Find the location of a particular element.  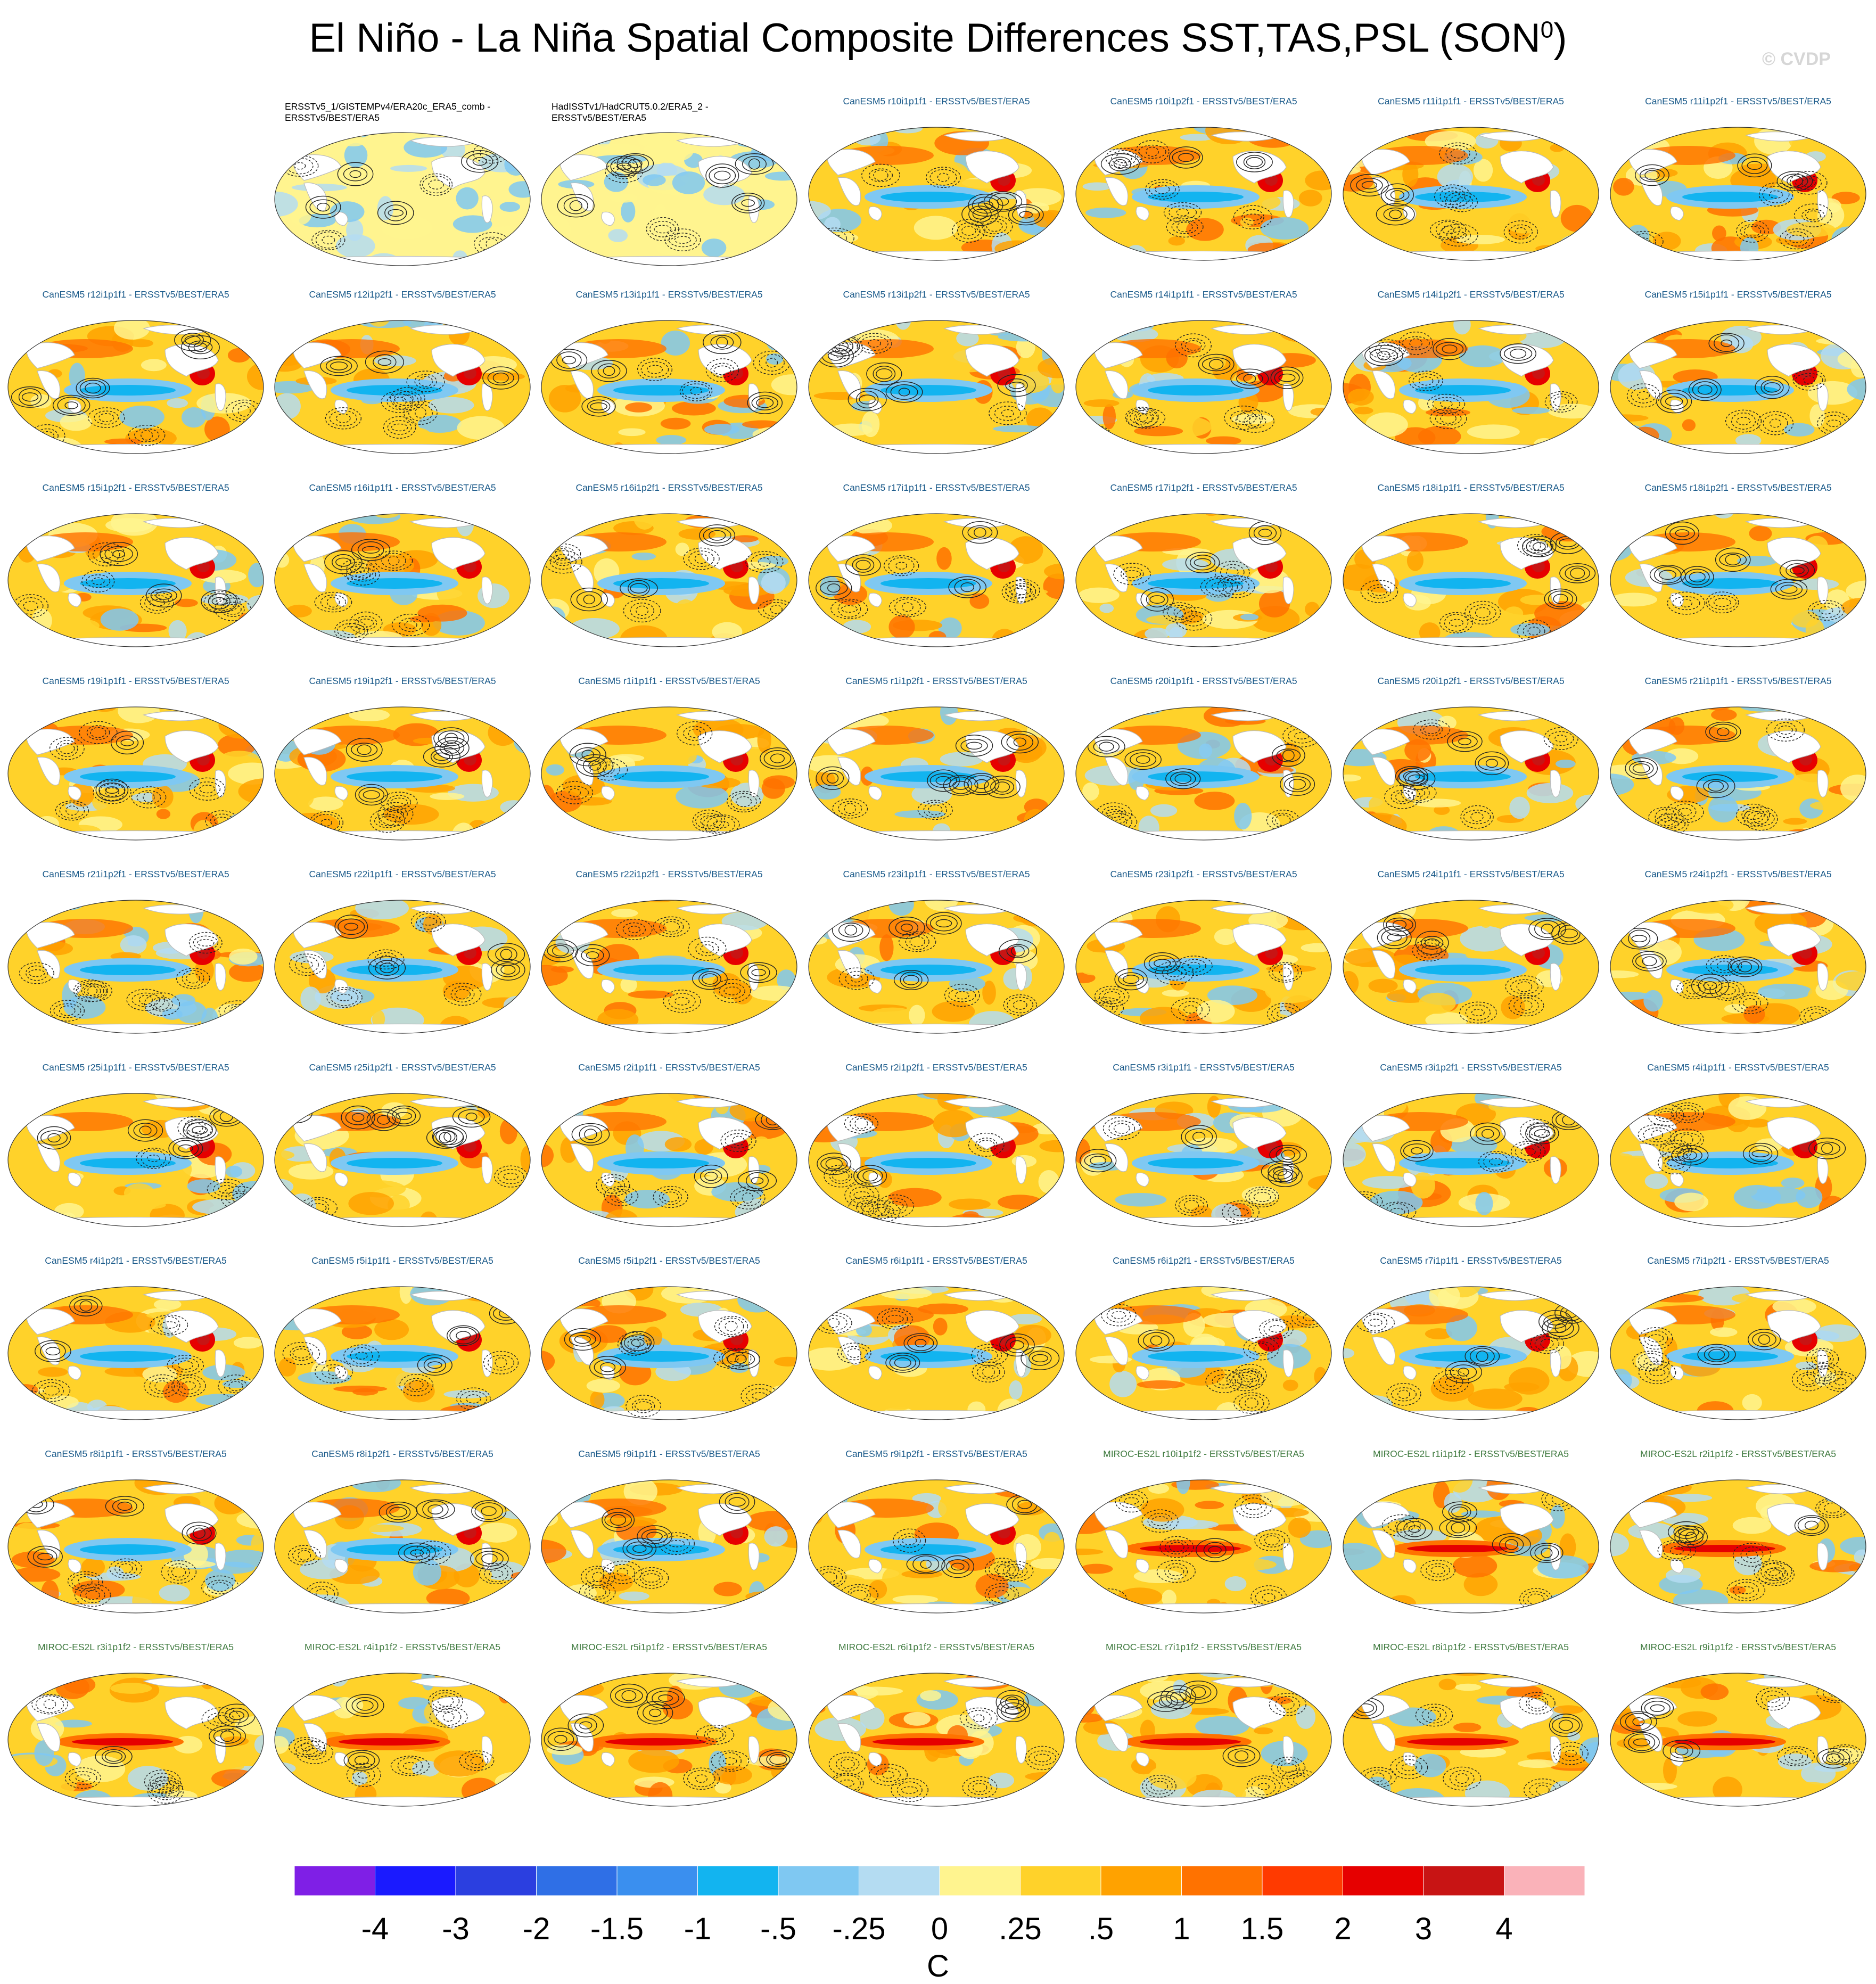

panel-title: MIROC-ES2L r6i1p1f2 - ERSSTv5/BEST/ERA5 is located at coordinates (936, 1647).